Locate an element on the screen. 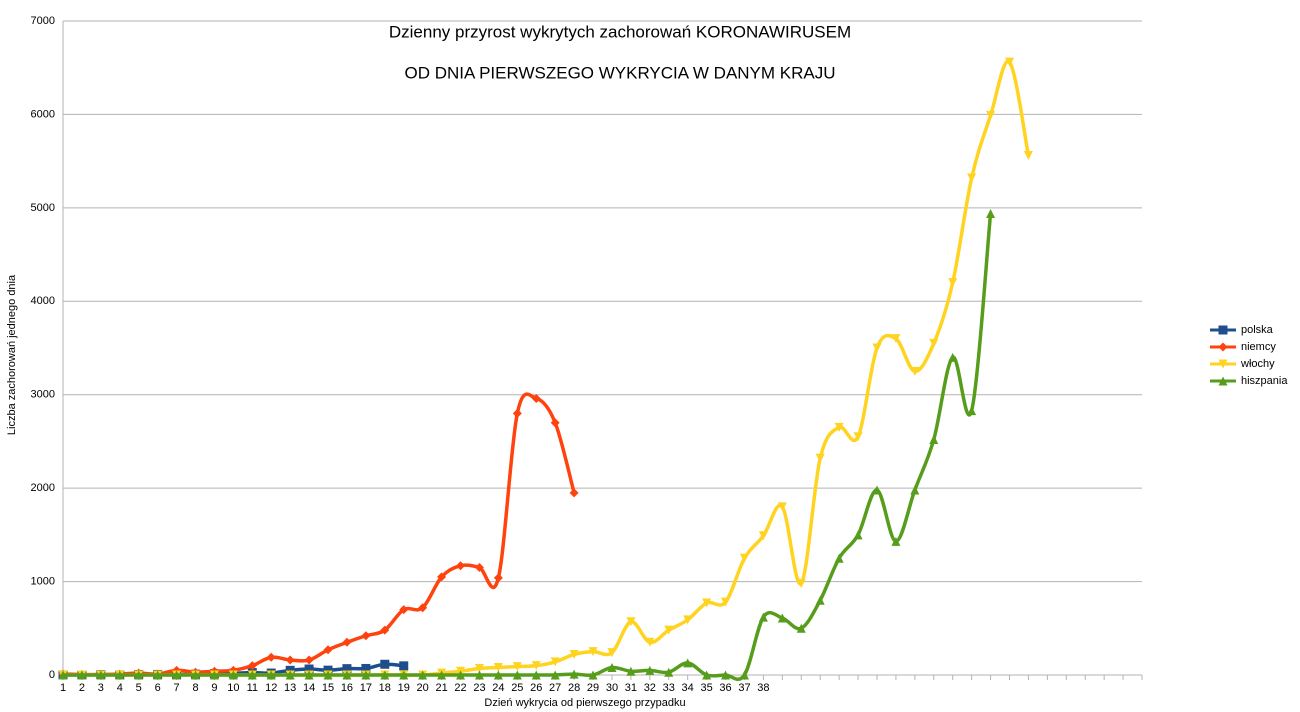  x-tick-label: 10 is located at coordinates (233, 688).